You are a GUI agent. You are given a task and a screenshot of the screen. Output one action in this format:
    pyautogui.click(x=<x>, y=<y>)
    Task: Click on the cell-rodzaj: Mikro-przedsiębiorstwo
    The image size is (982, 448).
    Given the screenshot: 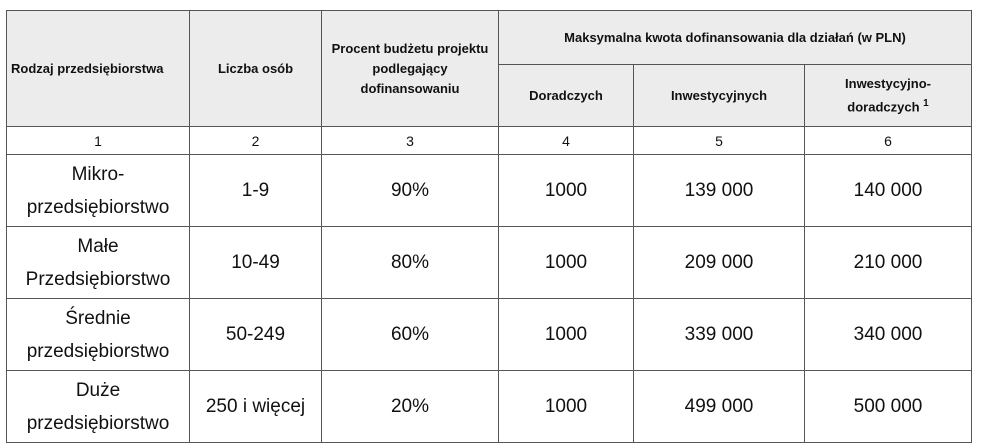 What is the action you would take?
    pyautogui.click(x=98, y=190)
    